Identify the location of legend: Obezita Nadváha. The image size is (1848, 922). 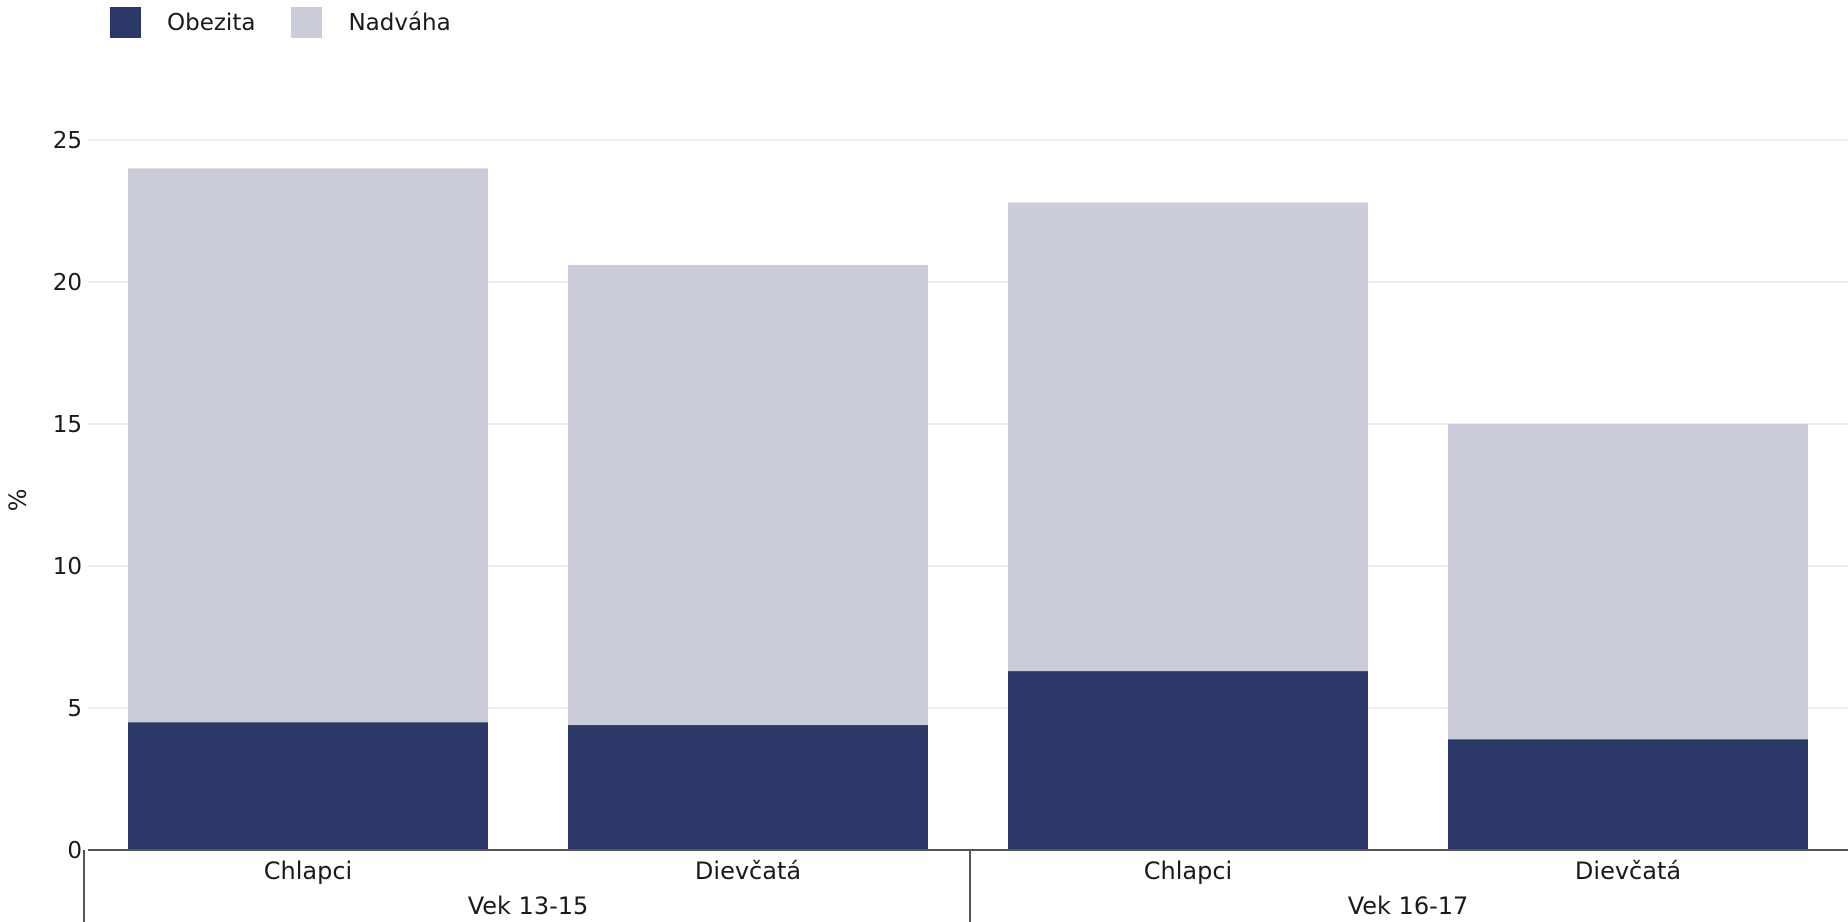
(298, 22).